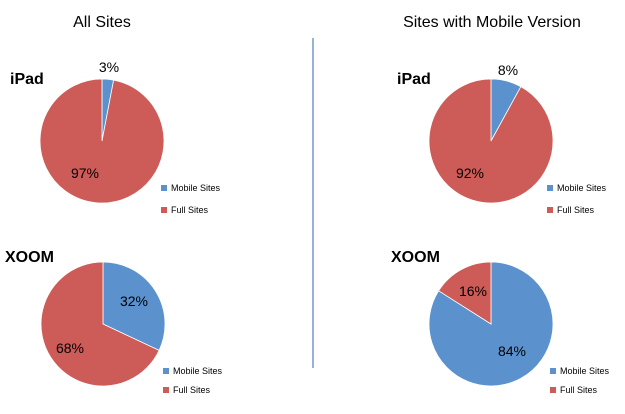 The image size is (625, 414). I want to click on slice-label-mobile-sites: 3%, so click(109, 67).